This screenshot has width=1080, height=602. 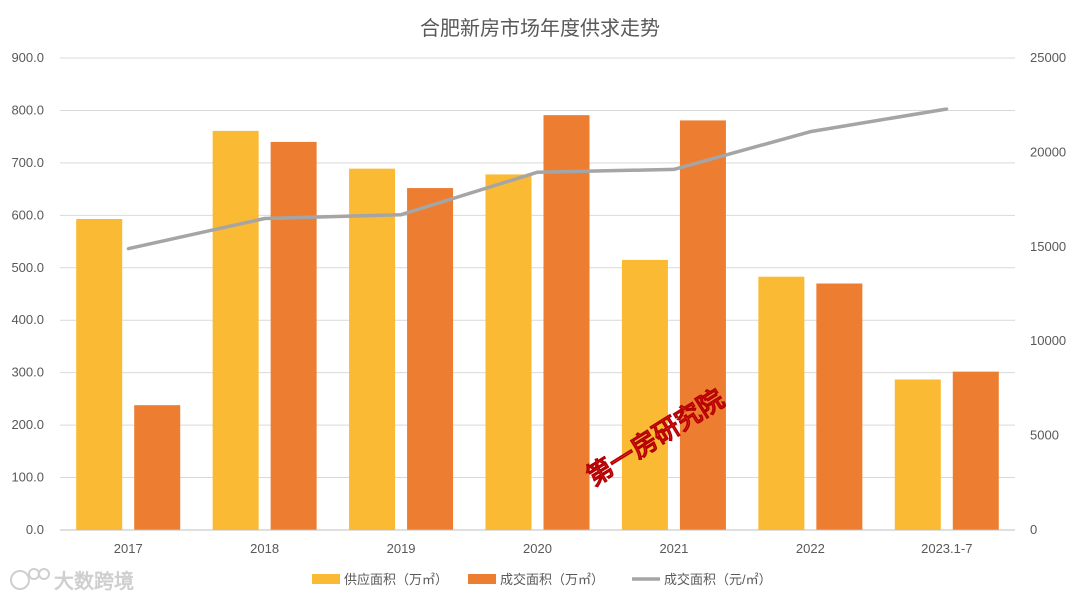 What do you see at coordinates (27, 372) in the screenshot?
I see `y-left-tick-label: 300.0` at bounding box center [27, 372].